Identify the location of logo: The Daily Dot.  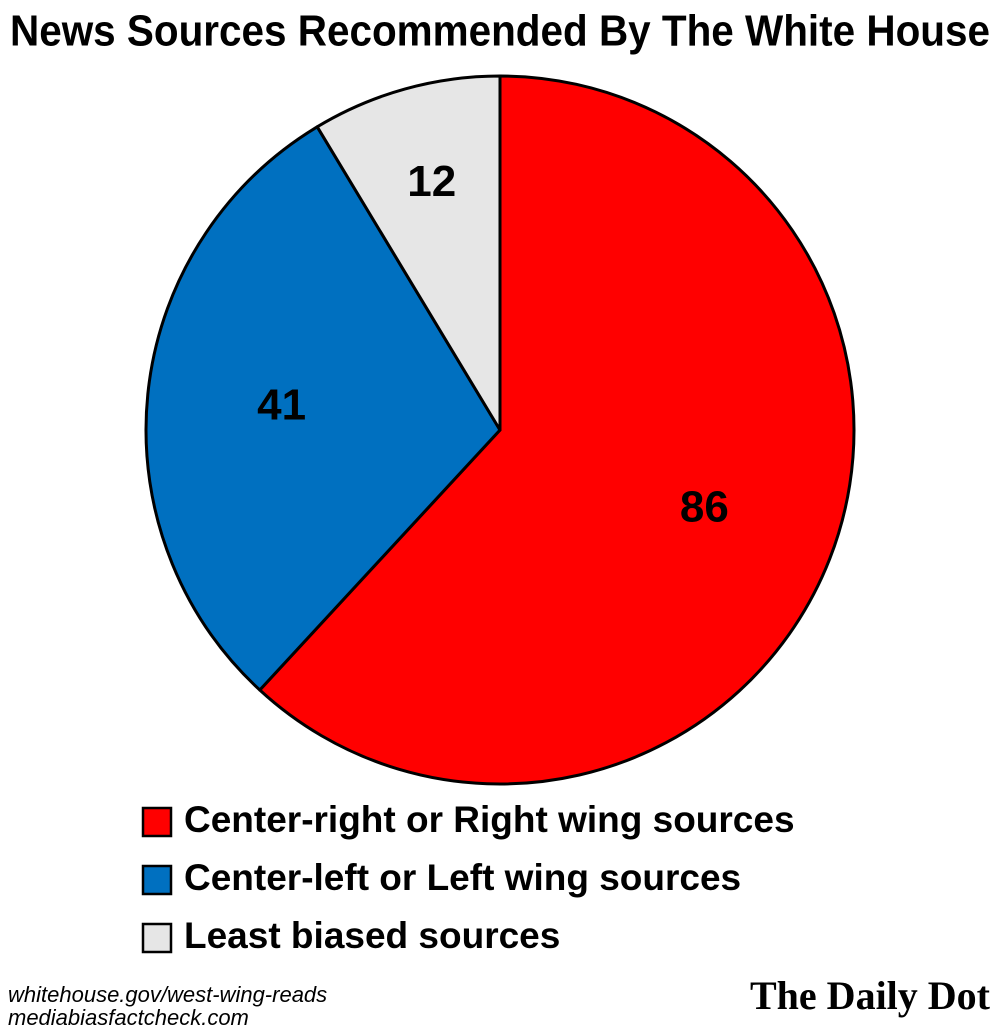
(870, 995).